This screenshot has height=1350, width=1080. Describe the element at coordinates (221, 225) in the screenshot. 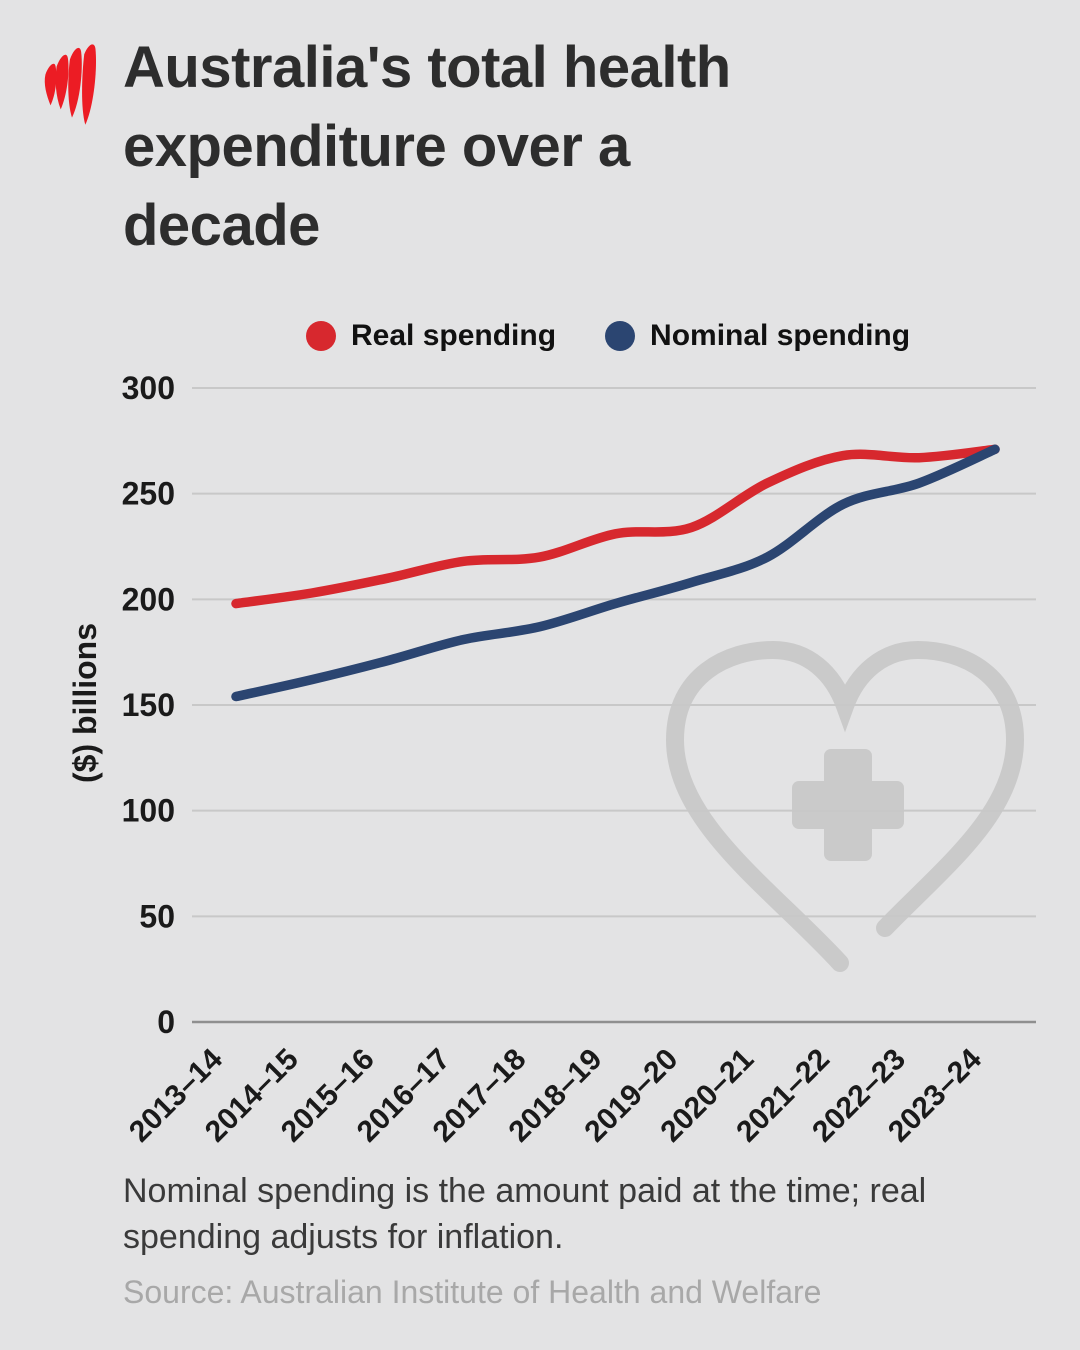

I see `chart-title-line3: decade` at that location.